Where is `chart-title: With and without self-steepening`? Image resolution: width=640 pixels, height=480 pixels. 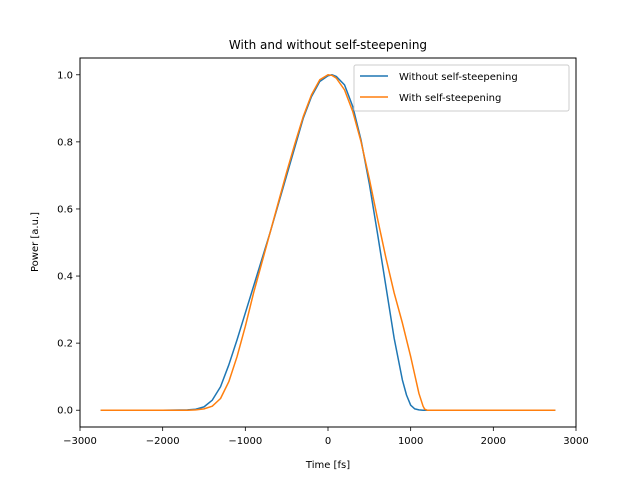
chart-title: With and without self-steepening is located at coordinates (328, 45).